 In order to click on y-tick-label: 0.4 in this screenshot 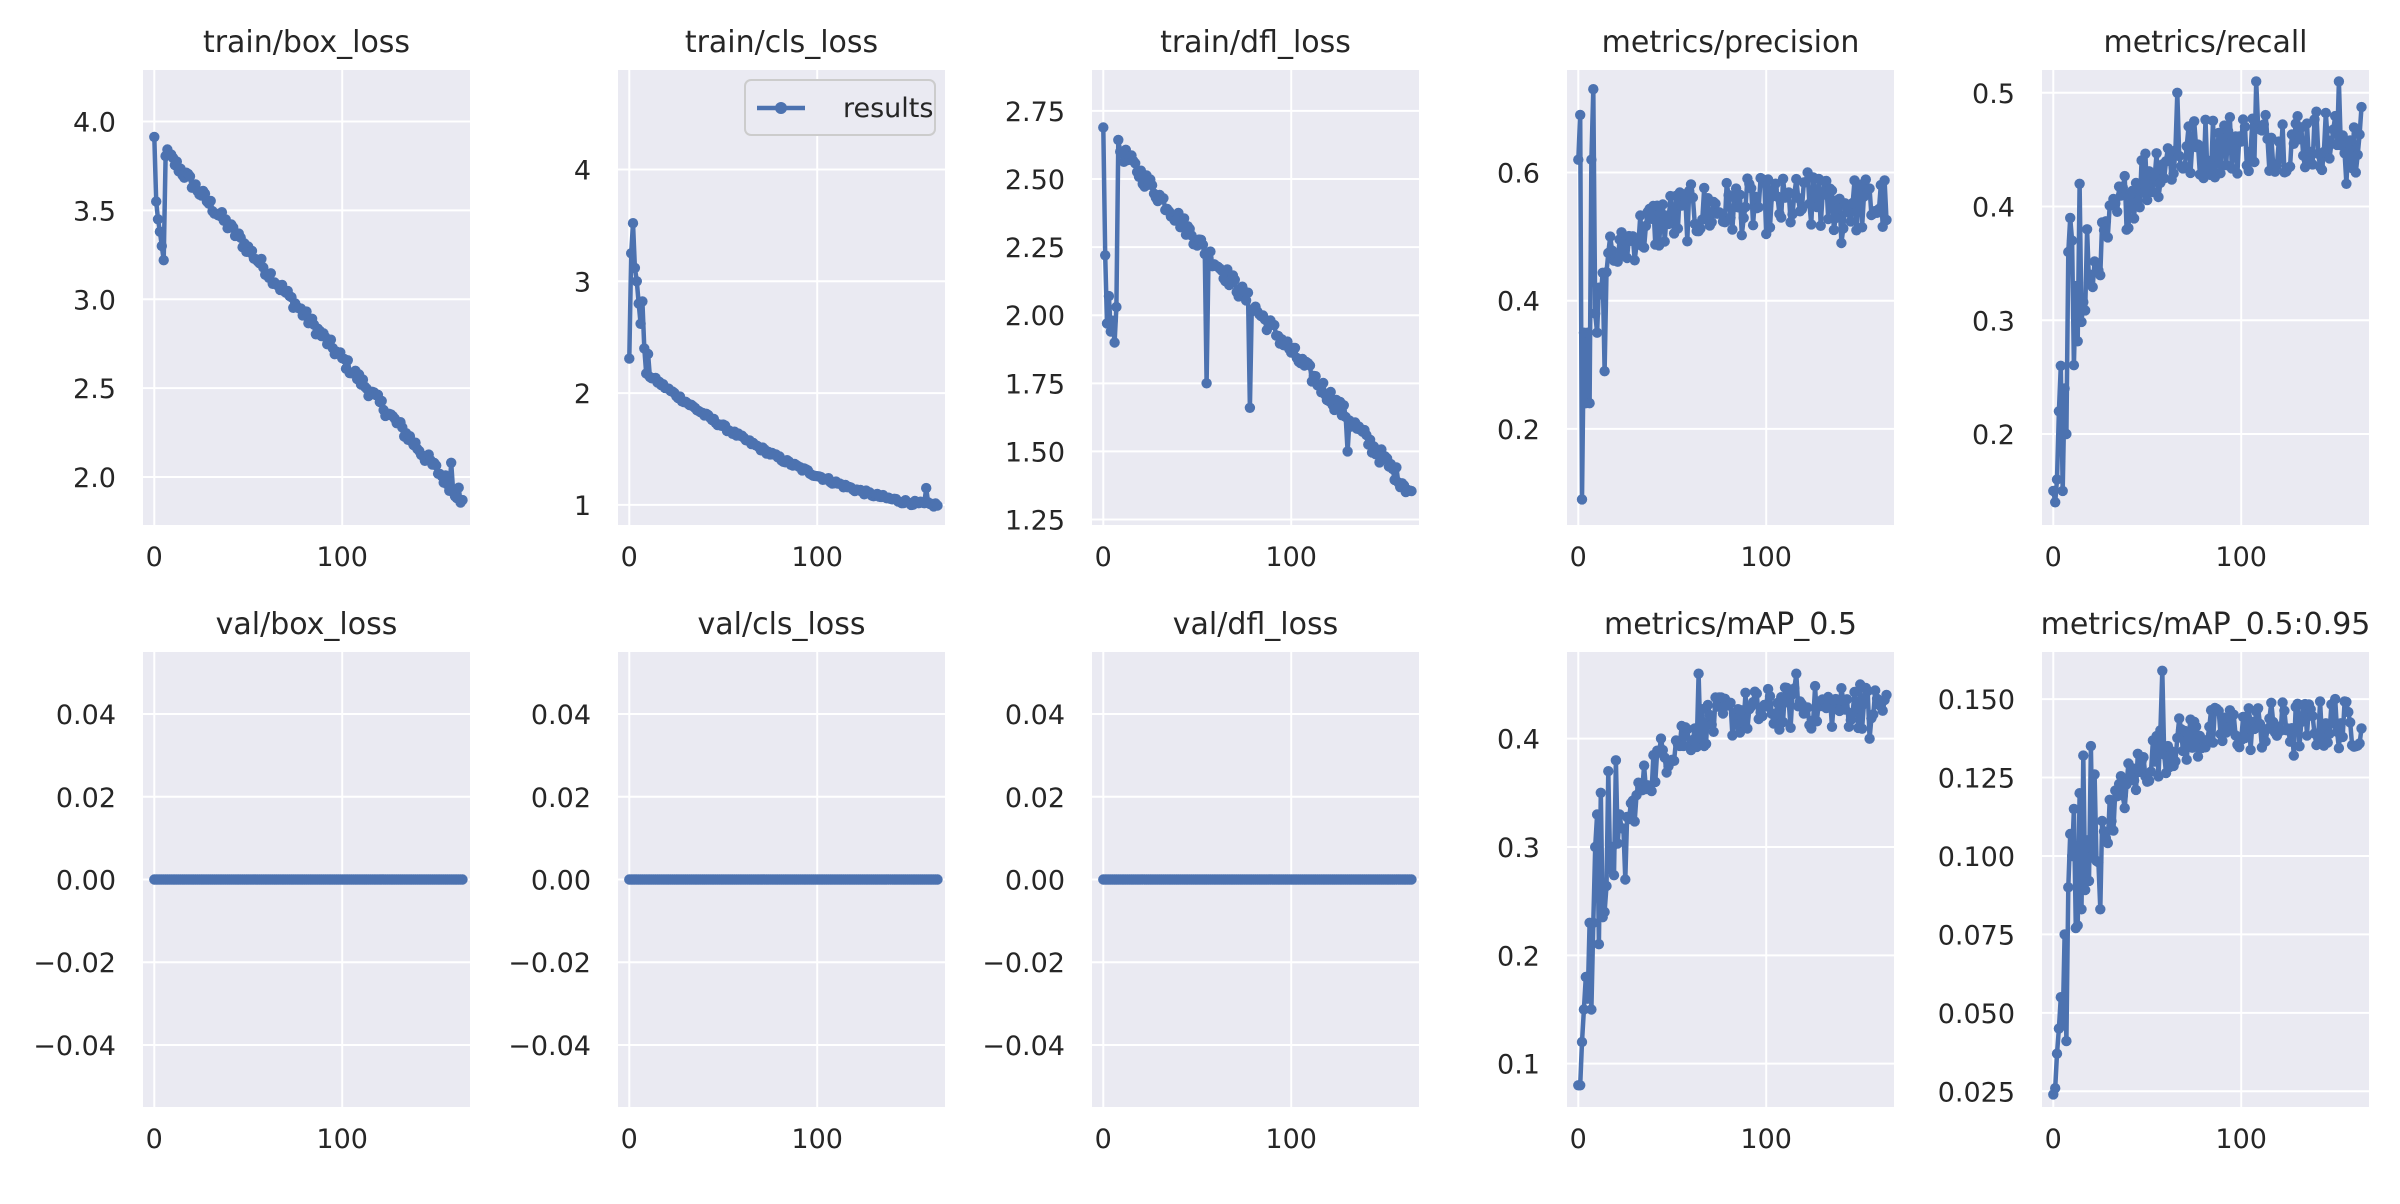, I will do `click(1518, 740)`.